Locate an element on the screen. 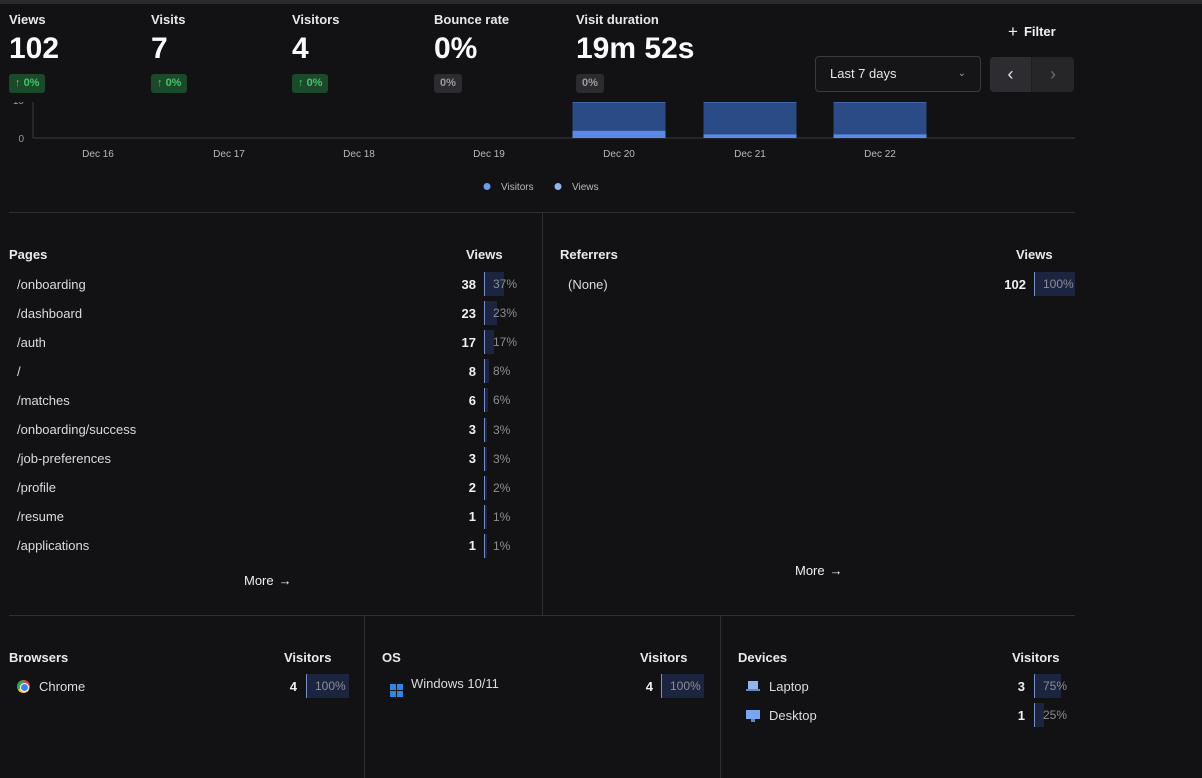 This screenshot has height=778, width=1202. date-nav: ‹ › is located at coordinates (1032, 74).